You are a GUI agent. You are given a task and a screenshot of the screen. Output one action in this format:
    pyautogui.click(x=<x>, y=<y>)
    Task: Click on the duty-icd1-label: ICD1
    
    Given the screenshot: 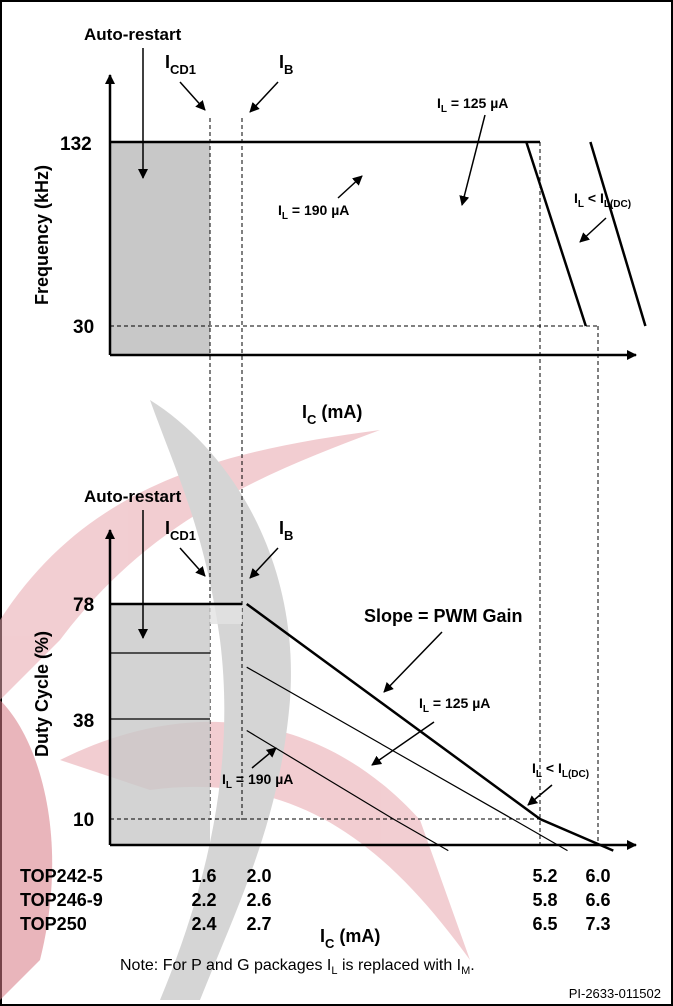 What is the action you would take?
    pyautogui.click(x=180, y=530)
    